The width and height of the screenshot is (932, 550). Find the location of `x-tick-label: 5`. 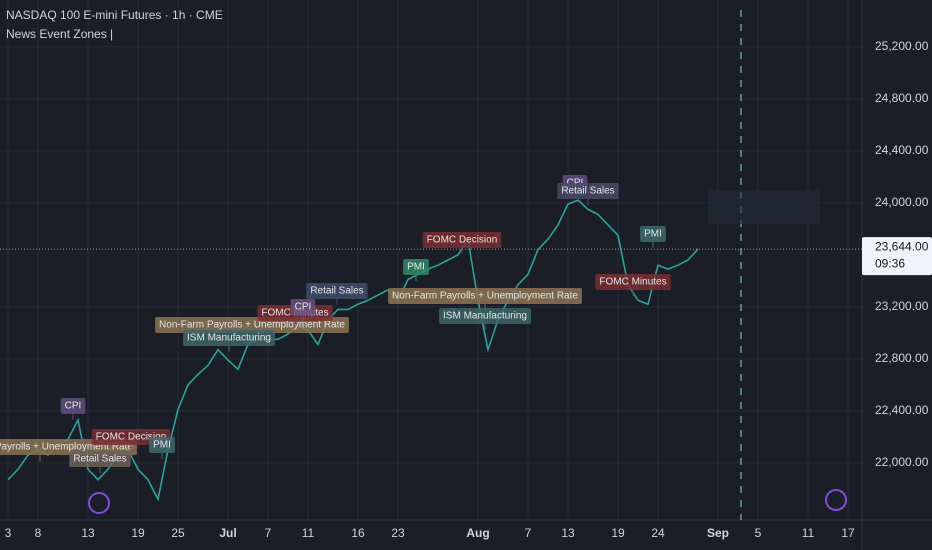

x-tick-label: 5 is located at coordinates (758, 533).